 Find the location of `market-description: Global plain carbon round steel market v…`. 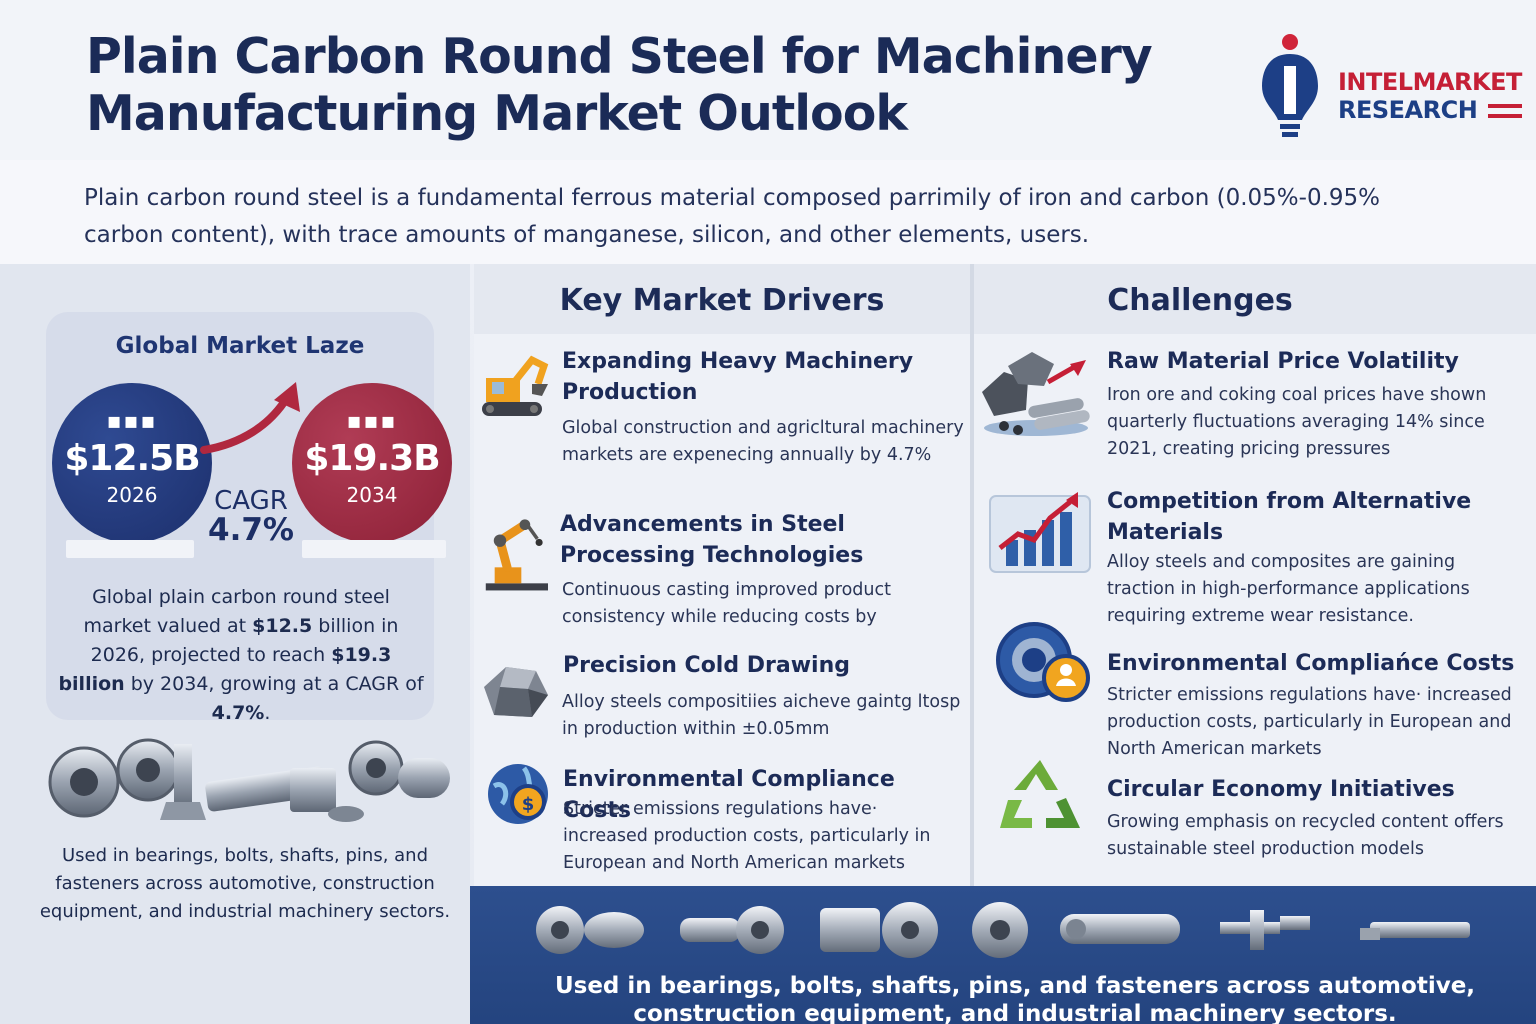

market-description: Global plain carbon round steel market v… is located at coordinates (241, 655).